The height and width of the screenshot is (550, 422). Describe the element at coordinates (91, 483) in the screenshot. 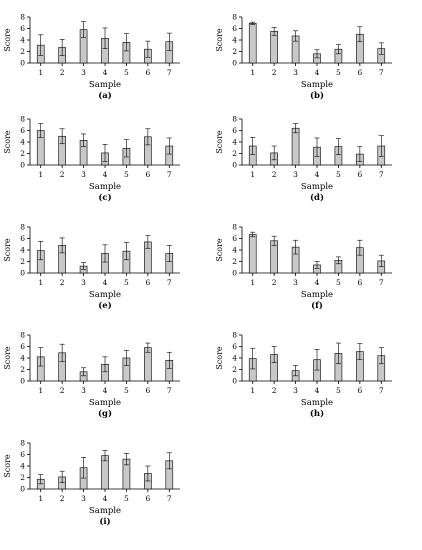

I see `panel-i: 0 2 4 6 8 1 2 3 4 5 6 7 Score Sample(i)` at that location.